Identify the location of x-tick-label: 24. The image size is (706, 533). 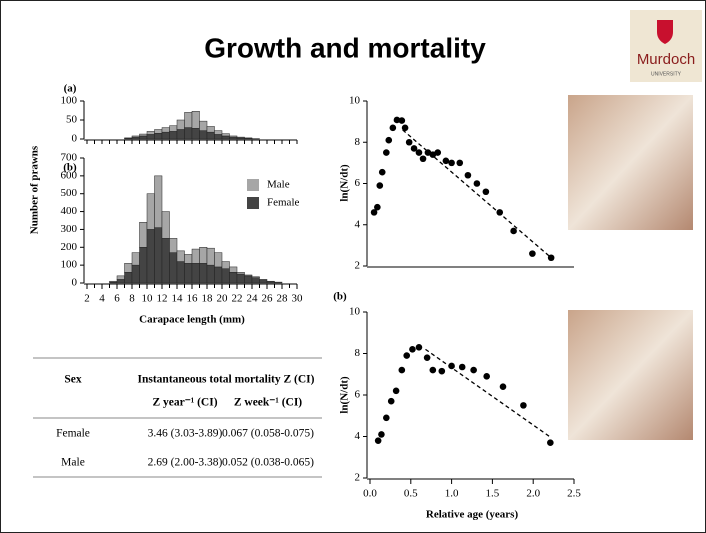
(253, 299).